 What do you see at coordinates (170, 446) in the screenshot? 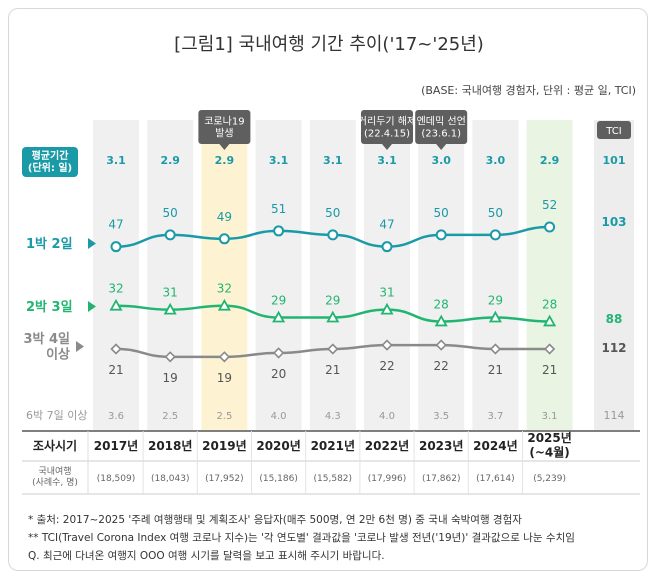
I see `year-label: 2018년` at bounding box center [170, 446].